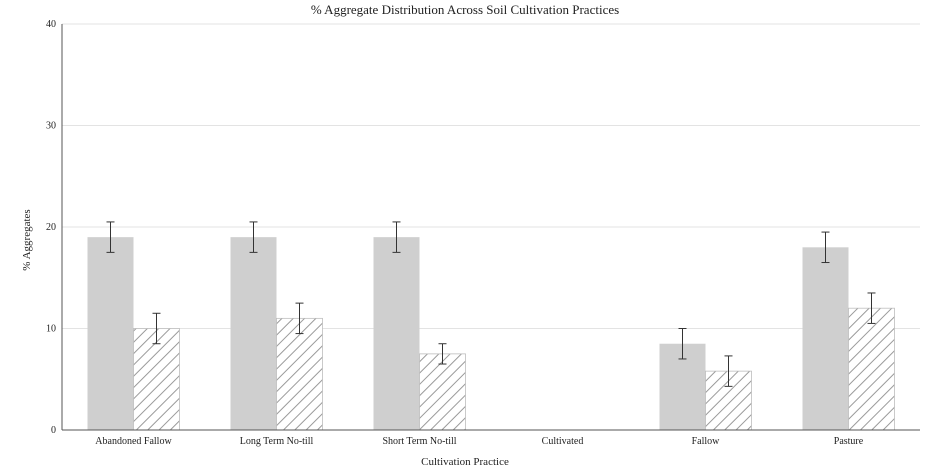  I want to click on x-tick-label-0: Abandoned Fallow, so click(133, 441).